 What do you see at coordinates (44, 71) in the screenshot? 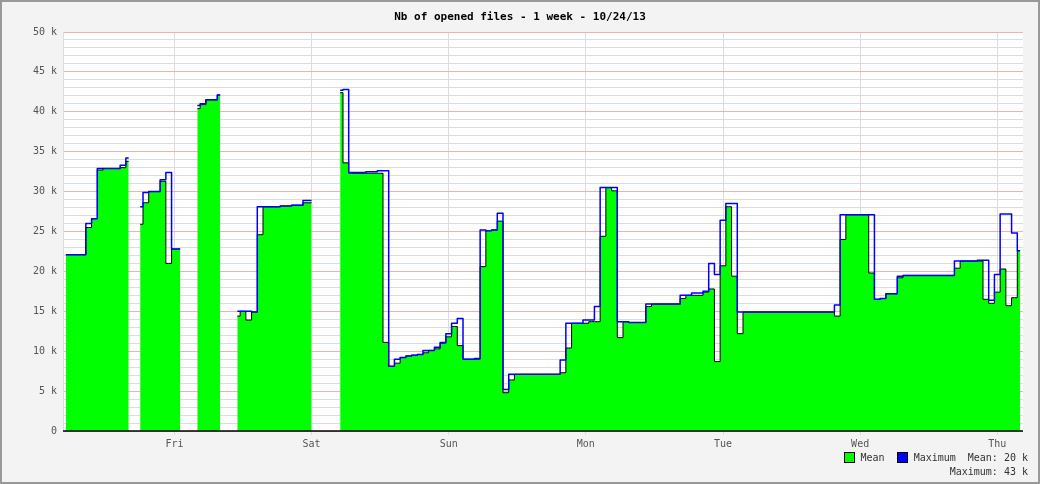
I see `y-tick-label: 45 k` at bounding box center [44, 71].